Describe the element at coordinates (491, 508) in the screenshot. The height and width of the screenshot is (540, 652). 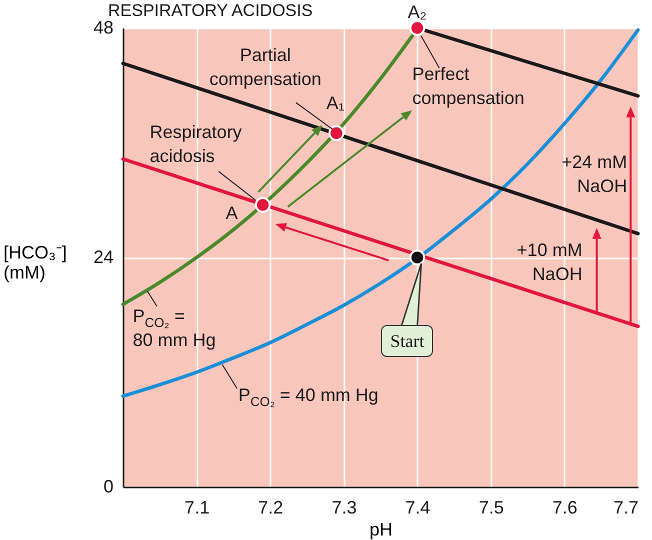
I see `x-tick-label: 7.5` at that location.